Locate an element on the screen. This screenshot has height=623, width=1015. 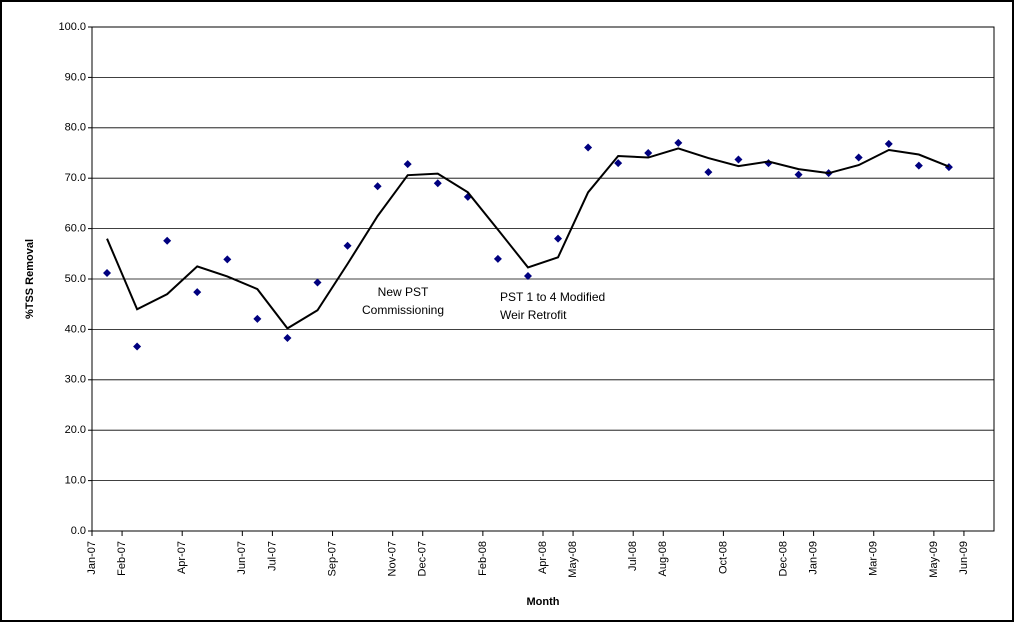
y-tick-label: 70.0 is located at coordinates (75, 178).